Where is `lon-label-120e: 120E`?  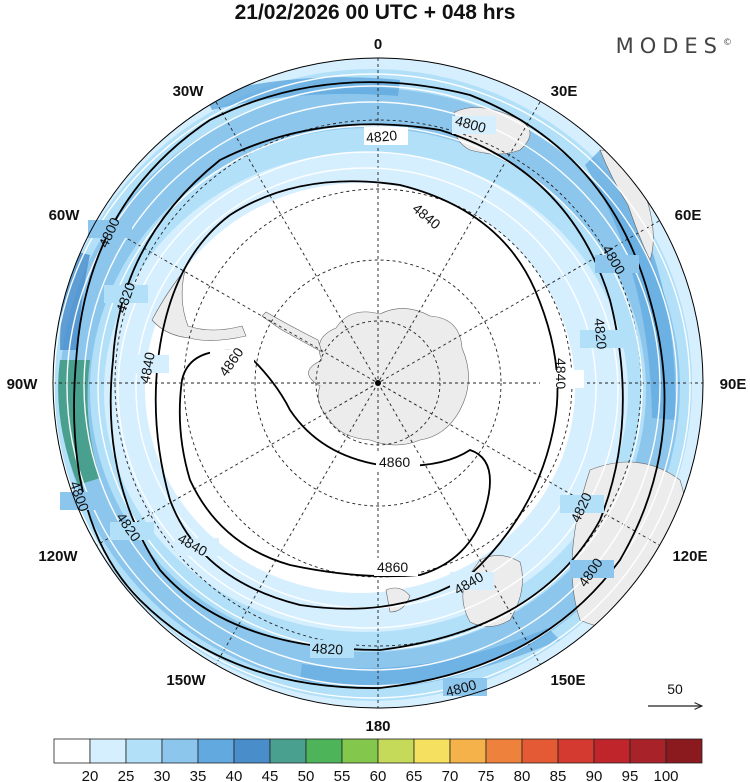 lon-label-120e: 120E is located at coordinates (689, 556).